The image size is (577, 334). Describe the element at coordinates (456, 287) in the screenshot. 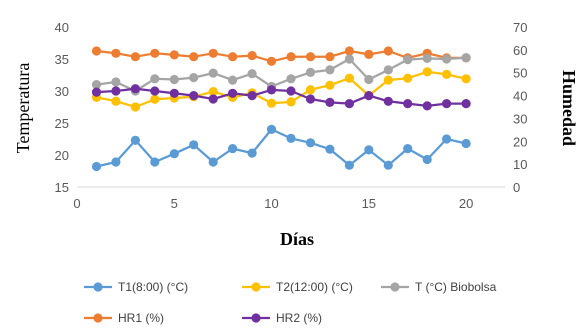

I see `legend-label: T (°C) Biobolsa` at that location.